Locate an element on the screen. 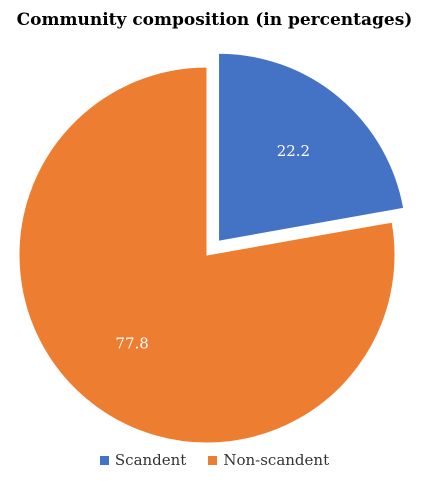 This screenshot has height=483, width=429. legend-item-scandent: Scandent is located at coordinates (143, 460).